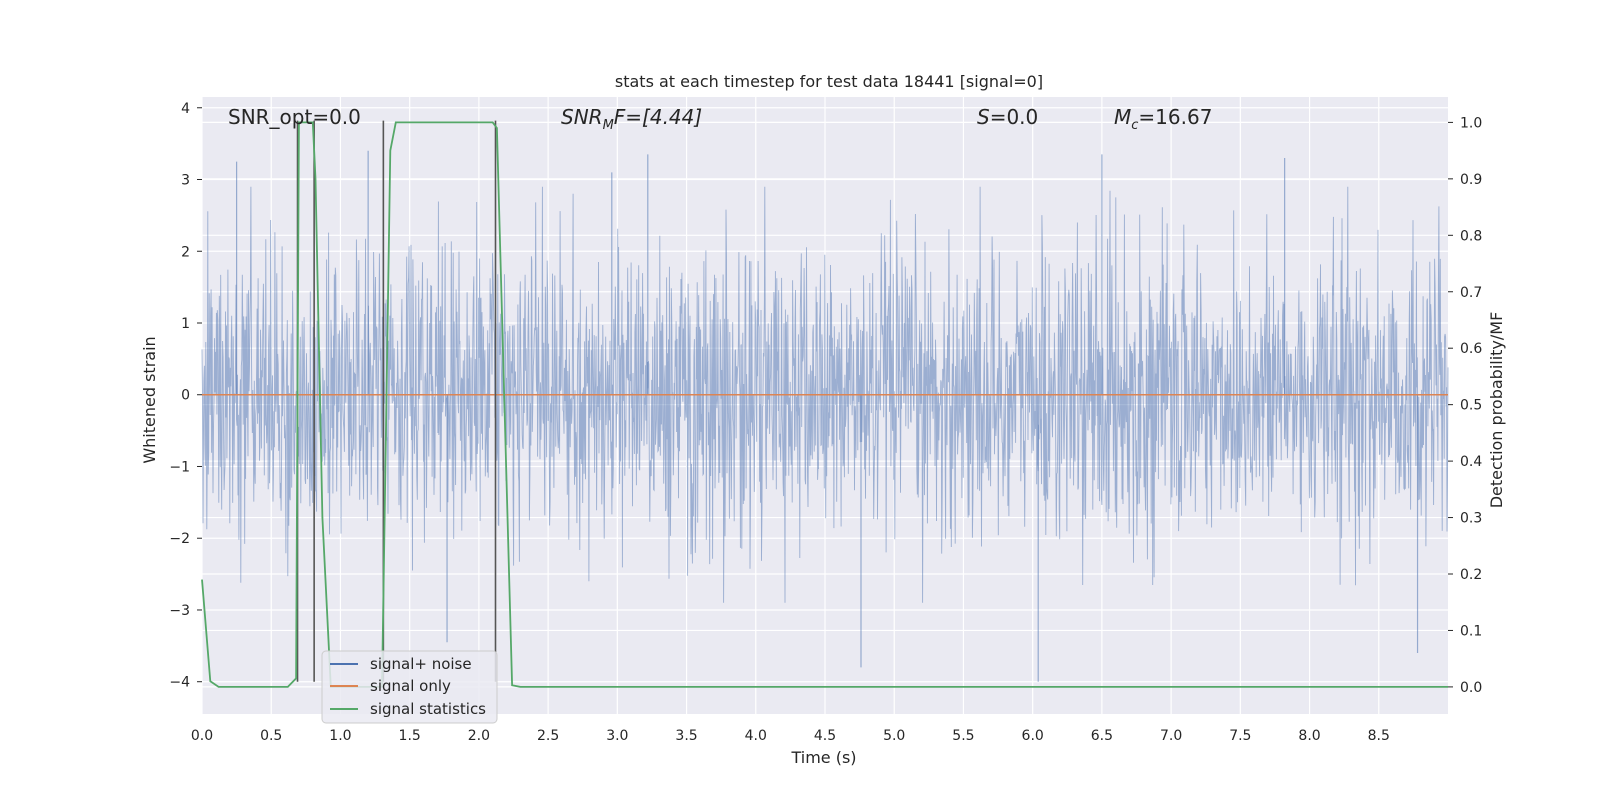  I want to click on y-tick-label: 4, so click(185, 109).